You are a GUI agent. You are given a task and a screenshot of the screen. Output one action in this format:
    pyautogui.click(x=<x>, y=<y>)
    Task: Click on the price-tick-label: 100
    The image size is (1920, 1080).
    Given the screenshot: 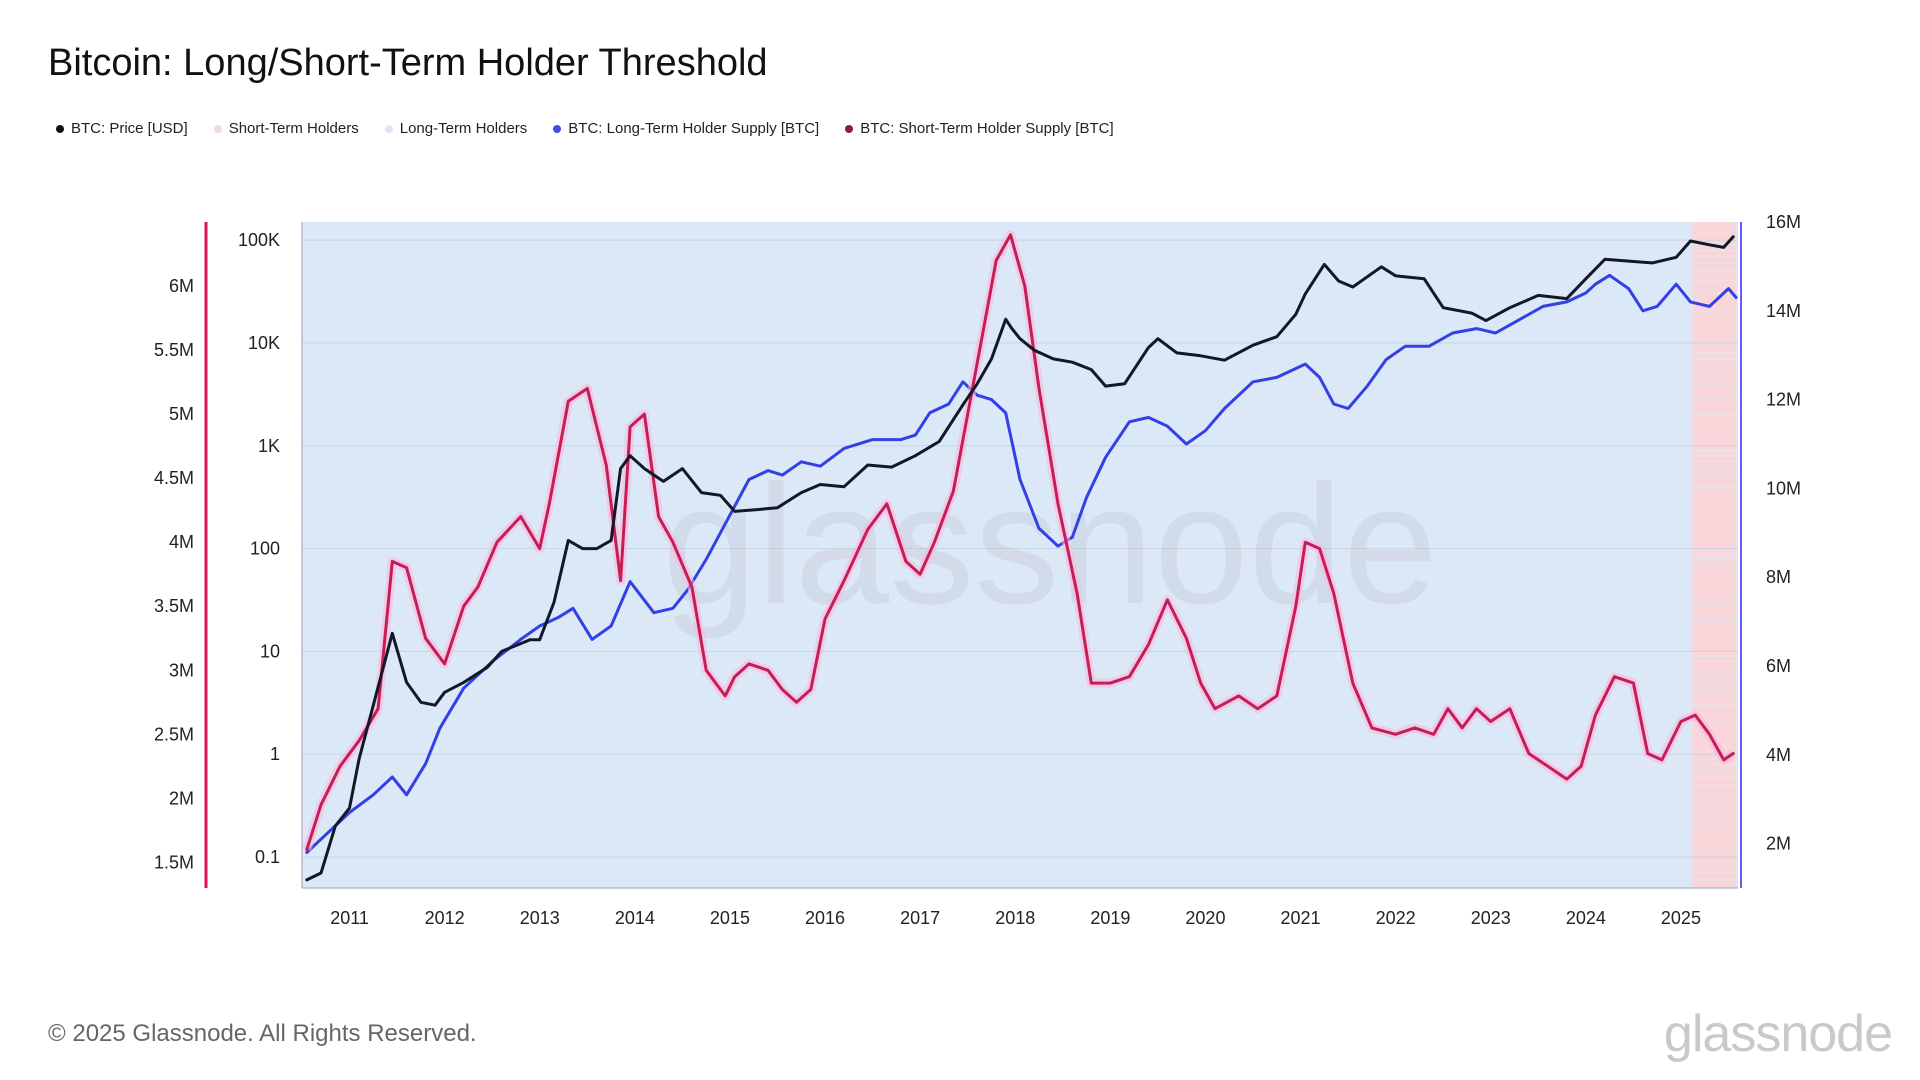 What is the action you would take?
    pyautogui.click(x=265, y=549)
    